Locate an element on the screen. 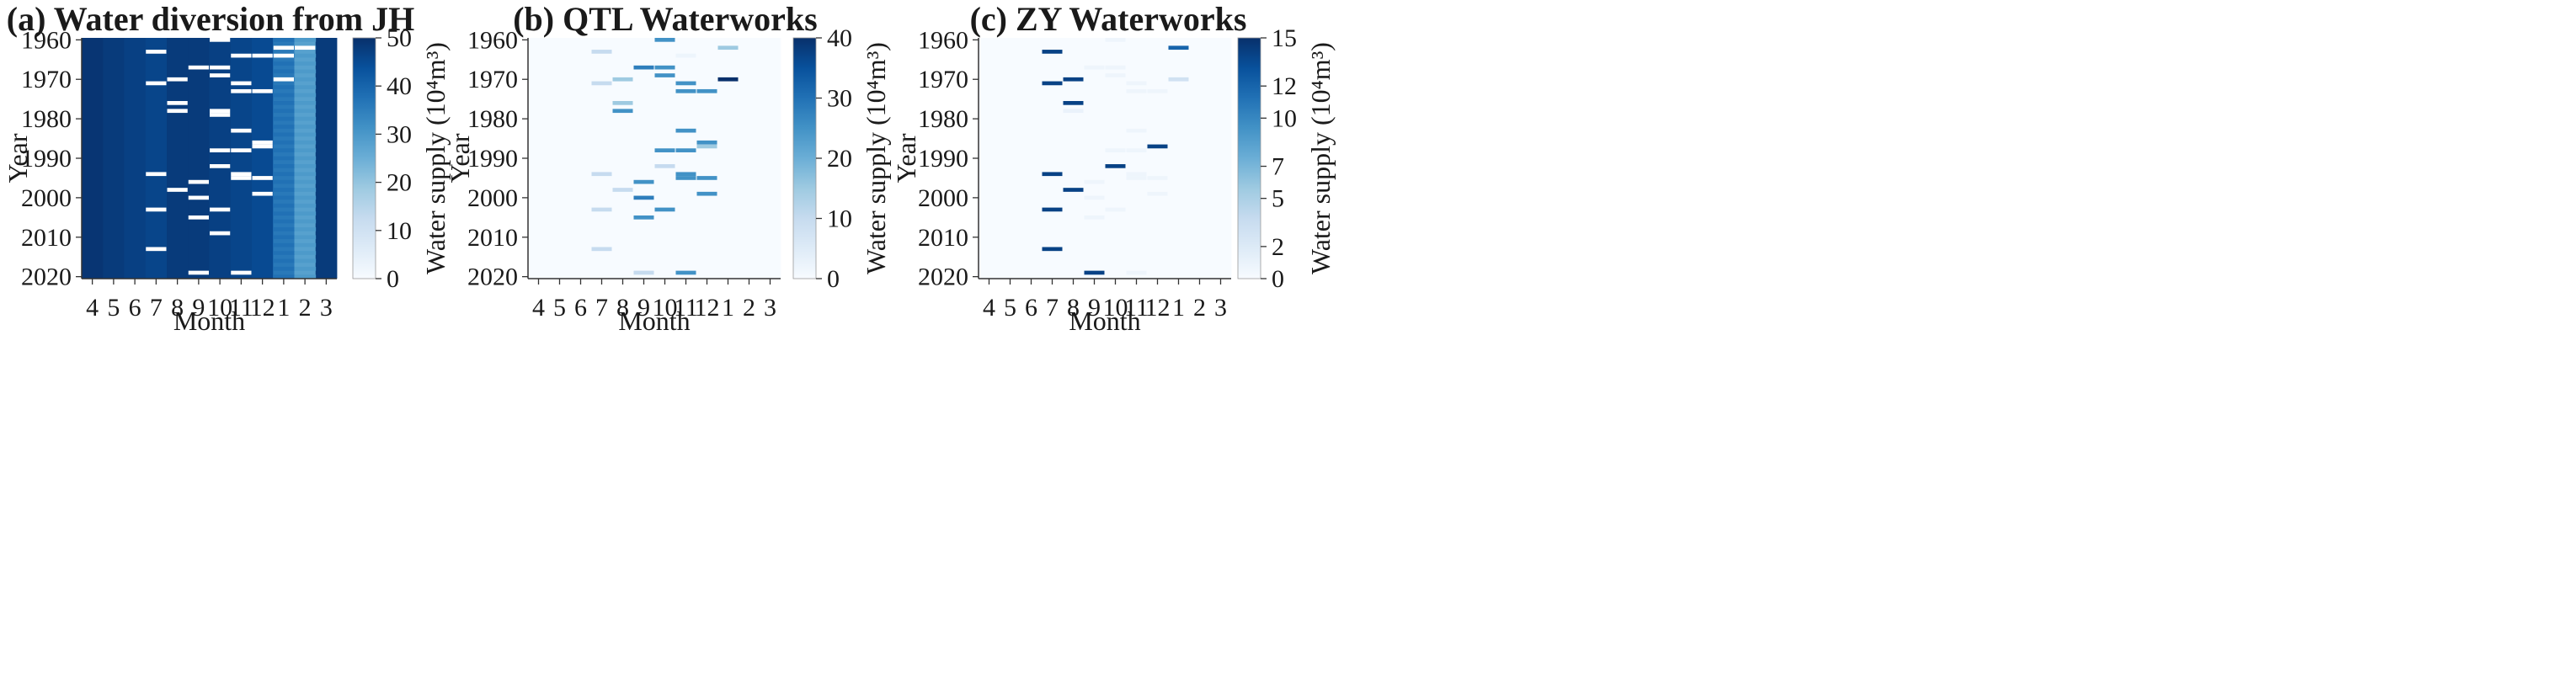  colorbar-tick-label: 15 is located at coordinates (1284, 38).